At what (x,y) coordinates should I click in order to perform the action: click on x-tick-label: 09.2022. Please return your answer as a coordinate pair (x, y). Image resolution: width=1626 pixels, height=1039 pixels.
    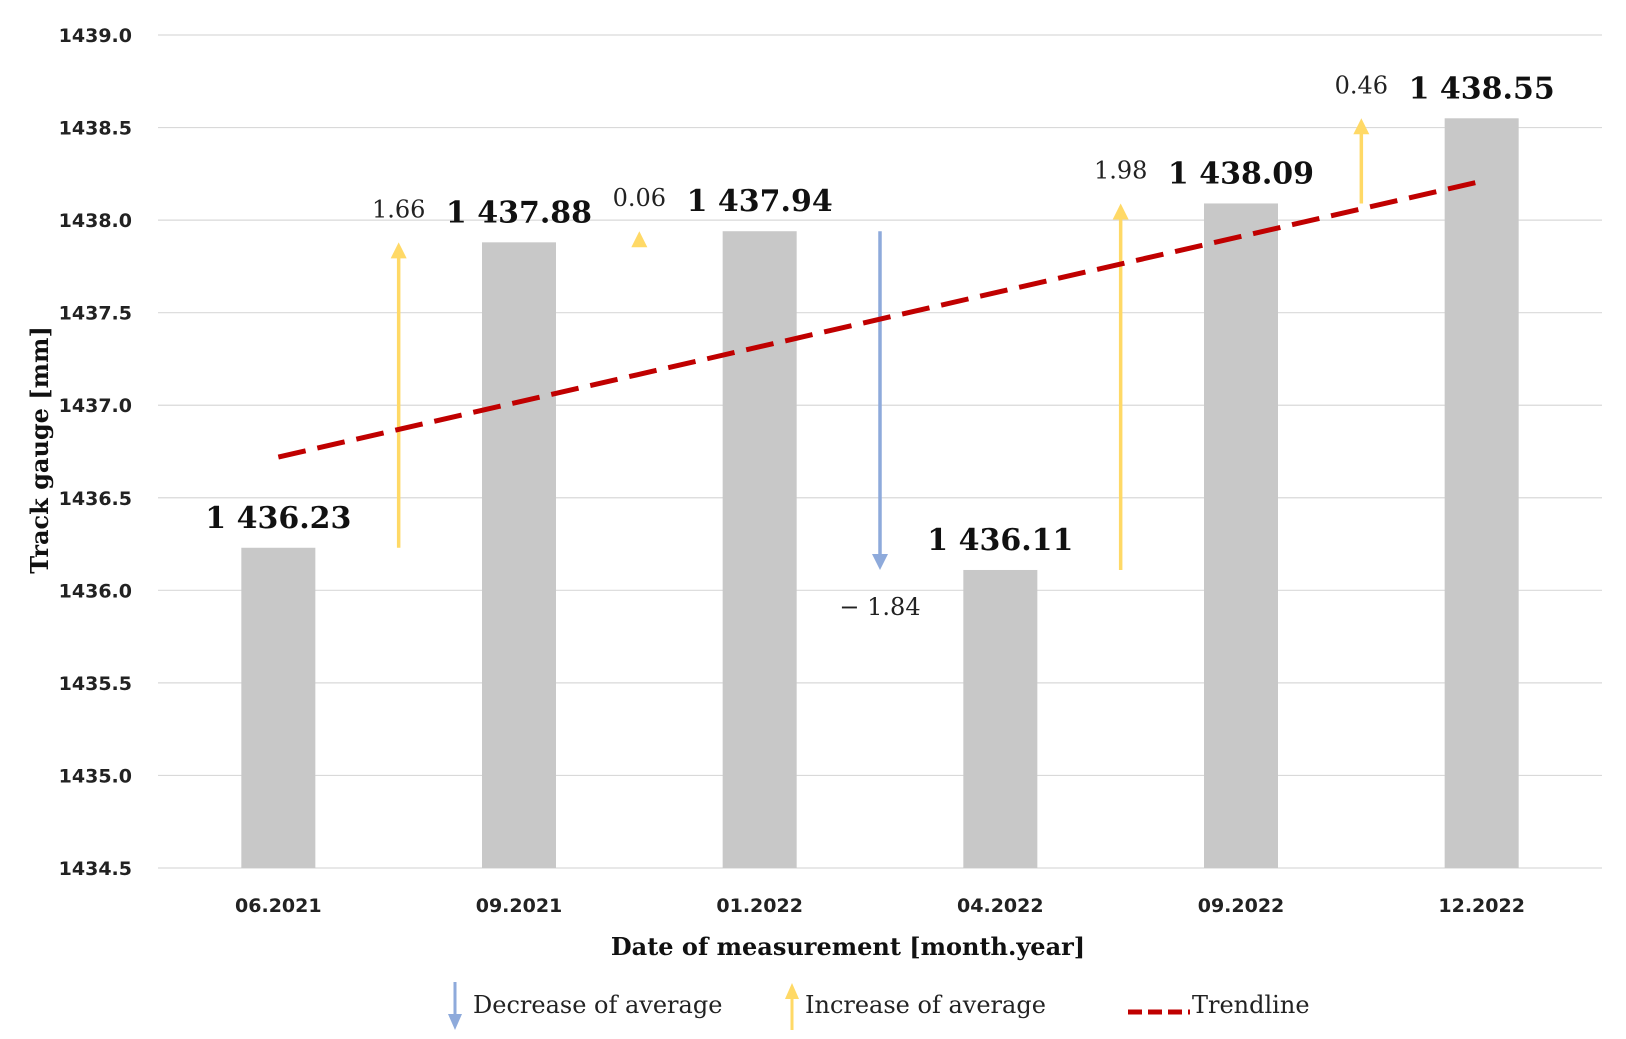
    Looking at the image, I should click on (1241, 906).